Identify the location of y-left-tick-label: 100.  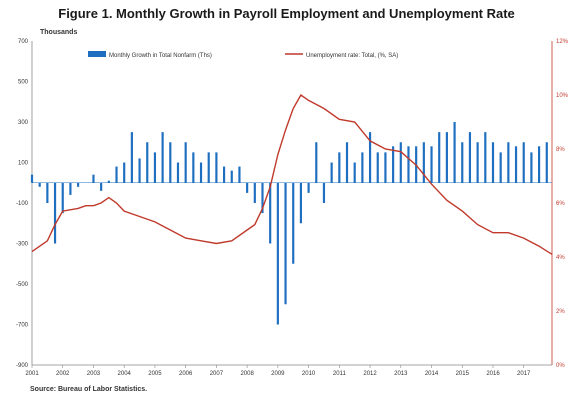
(23, 164).